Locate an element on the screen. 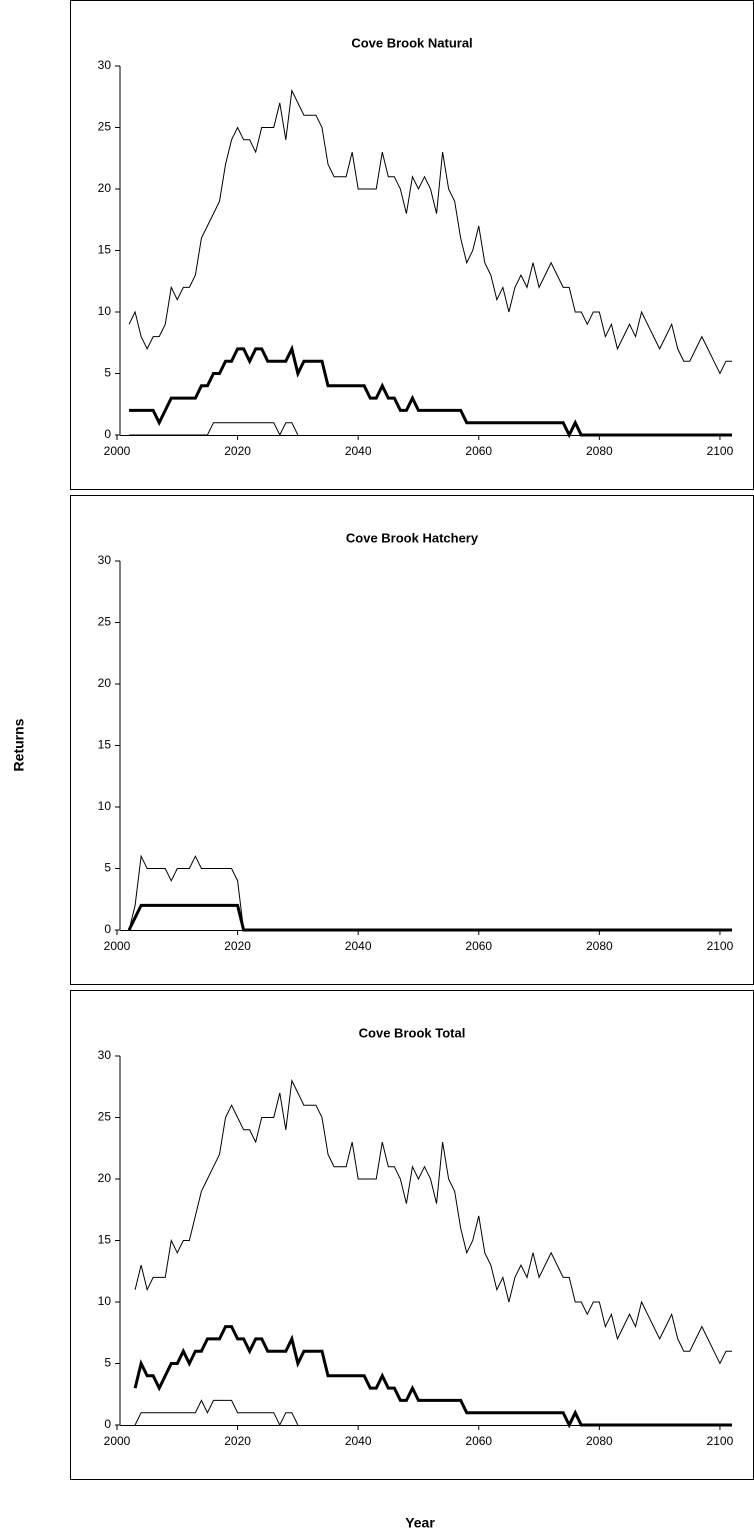 Image resolution: width=754 pixels, height=1540 pixels. chart-title: Cove Brook Total is located at coordinates (412, 1032).